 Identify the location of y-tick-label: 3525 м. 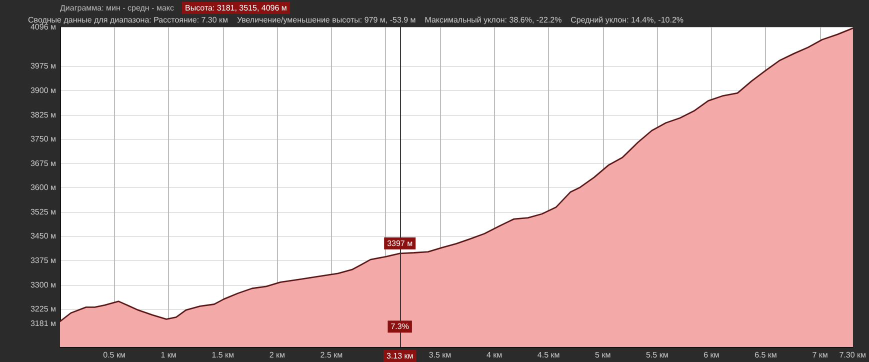
(43, 211).